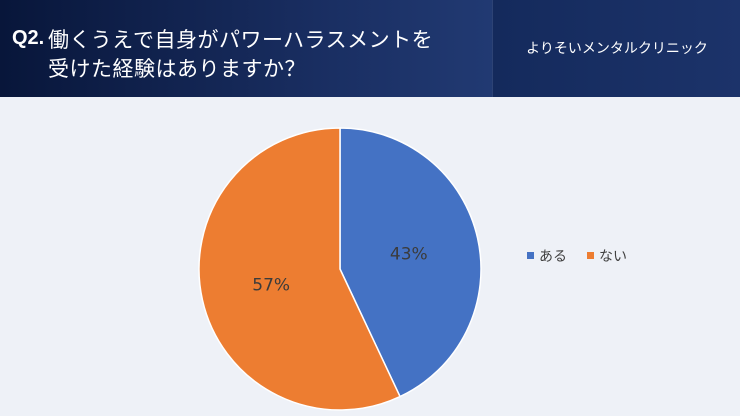 The width and height of the screenshot is (740, 416). I want to click on clinic-name: よりそいメンタルクリニック, so click(617, 49).